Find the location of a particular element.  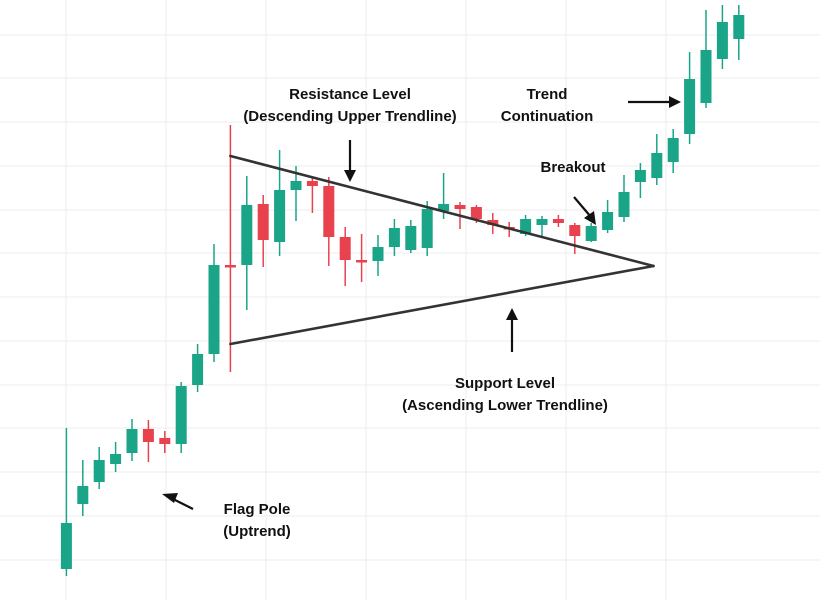

trend-continuation-label: Trend Continuation is located at coordinates (547, 106).